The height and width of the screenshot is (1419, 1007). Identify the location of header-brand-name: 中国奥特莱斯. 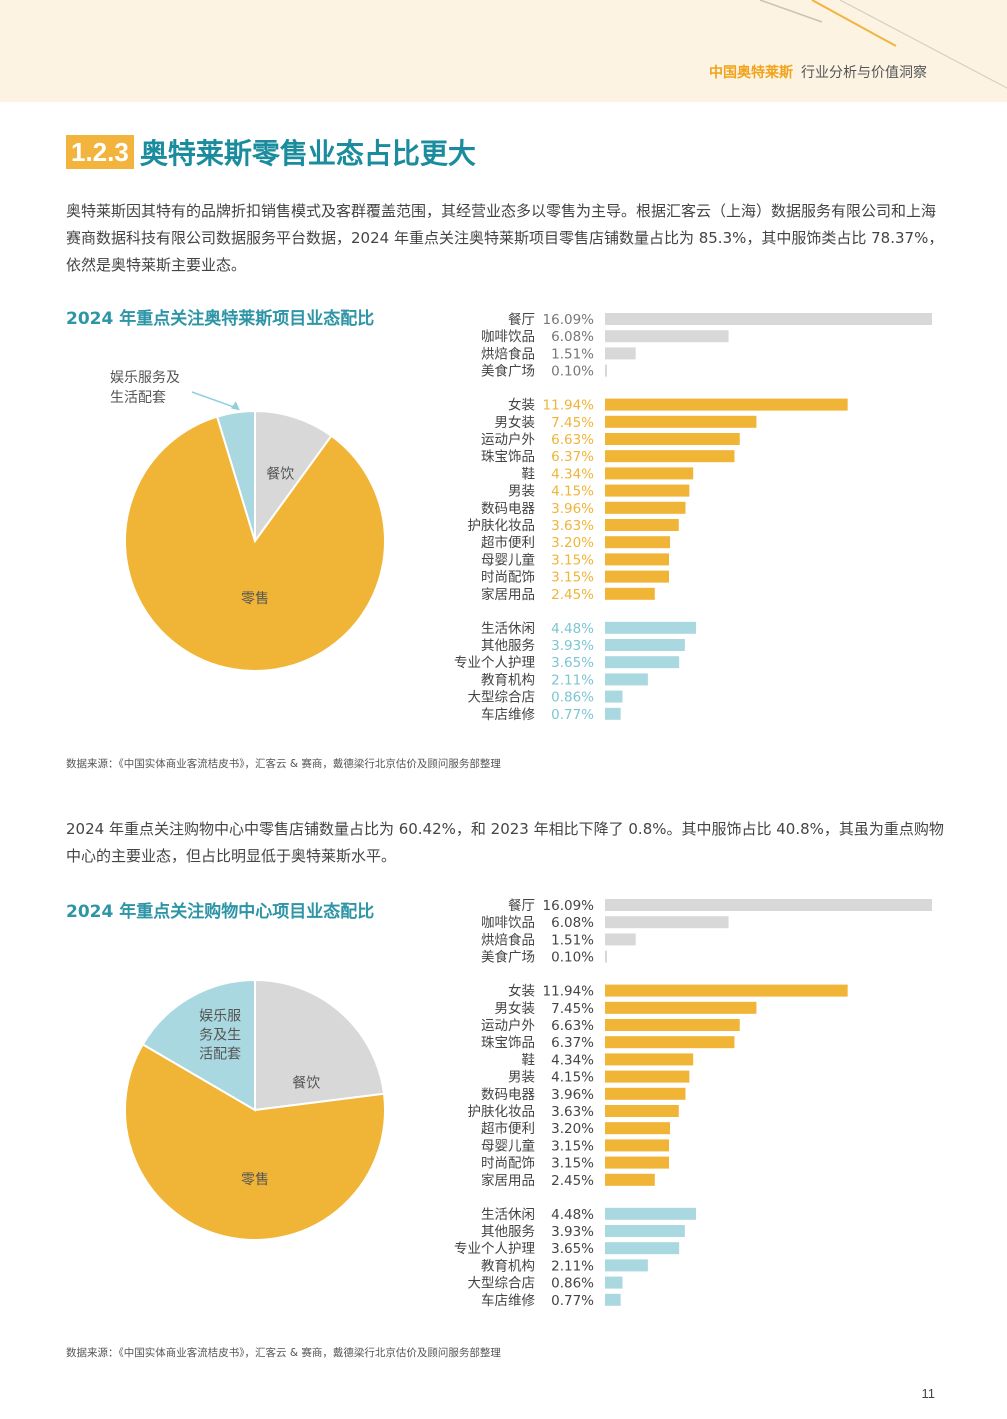
(751, 73).